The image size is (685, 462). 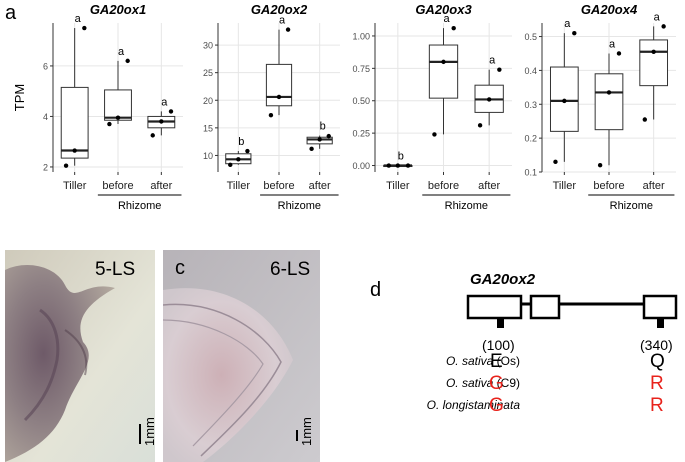 What do you see at coordinates (180, 268) in the screenshot?
I see `panel-letter-c: c` at bounding box center [180, 268].